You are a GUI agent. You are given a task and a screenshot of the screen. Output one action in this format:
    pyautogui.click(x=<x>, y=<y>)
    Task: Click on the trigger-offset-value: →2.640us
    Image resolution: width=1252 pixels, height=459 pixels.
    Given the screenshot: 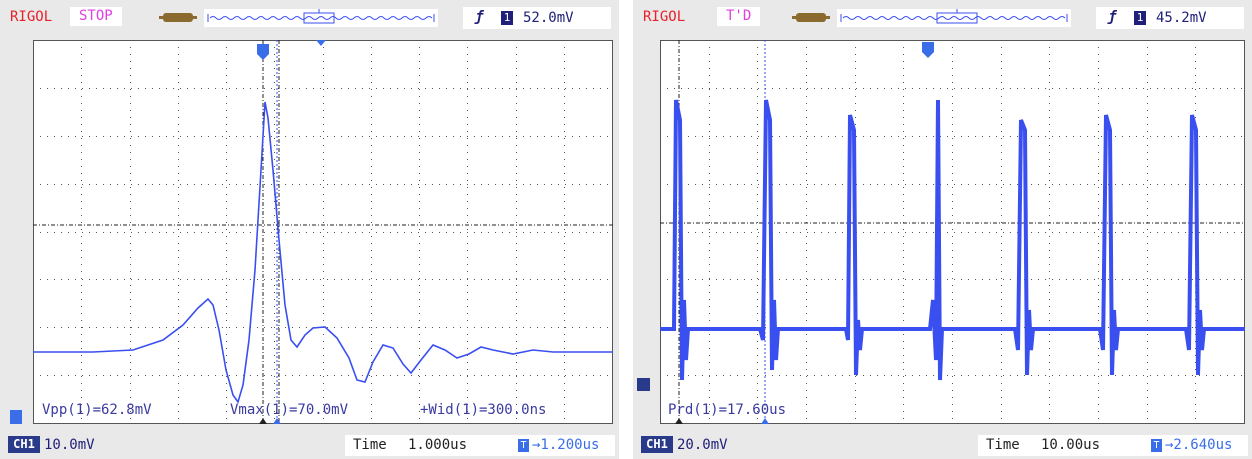 What is the action you would take?
    pyautogui.click(x=1199, y=445)
    